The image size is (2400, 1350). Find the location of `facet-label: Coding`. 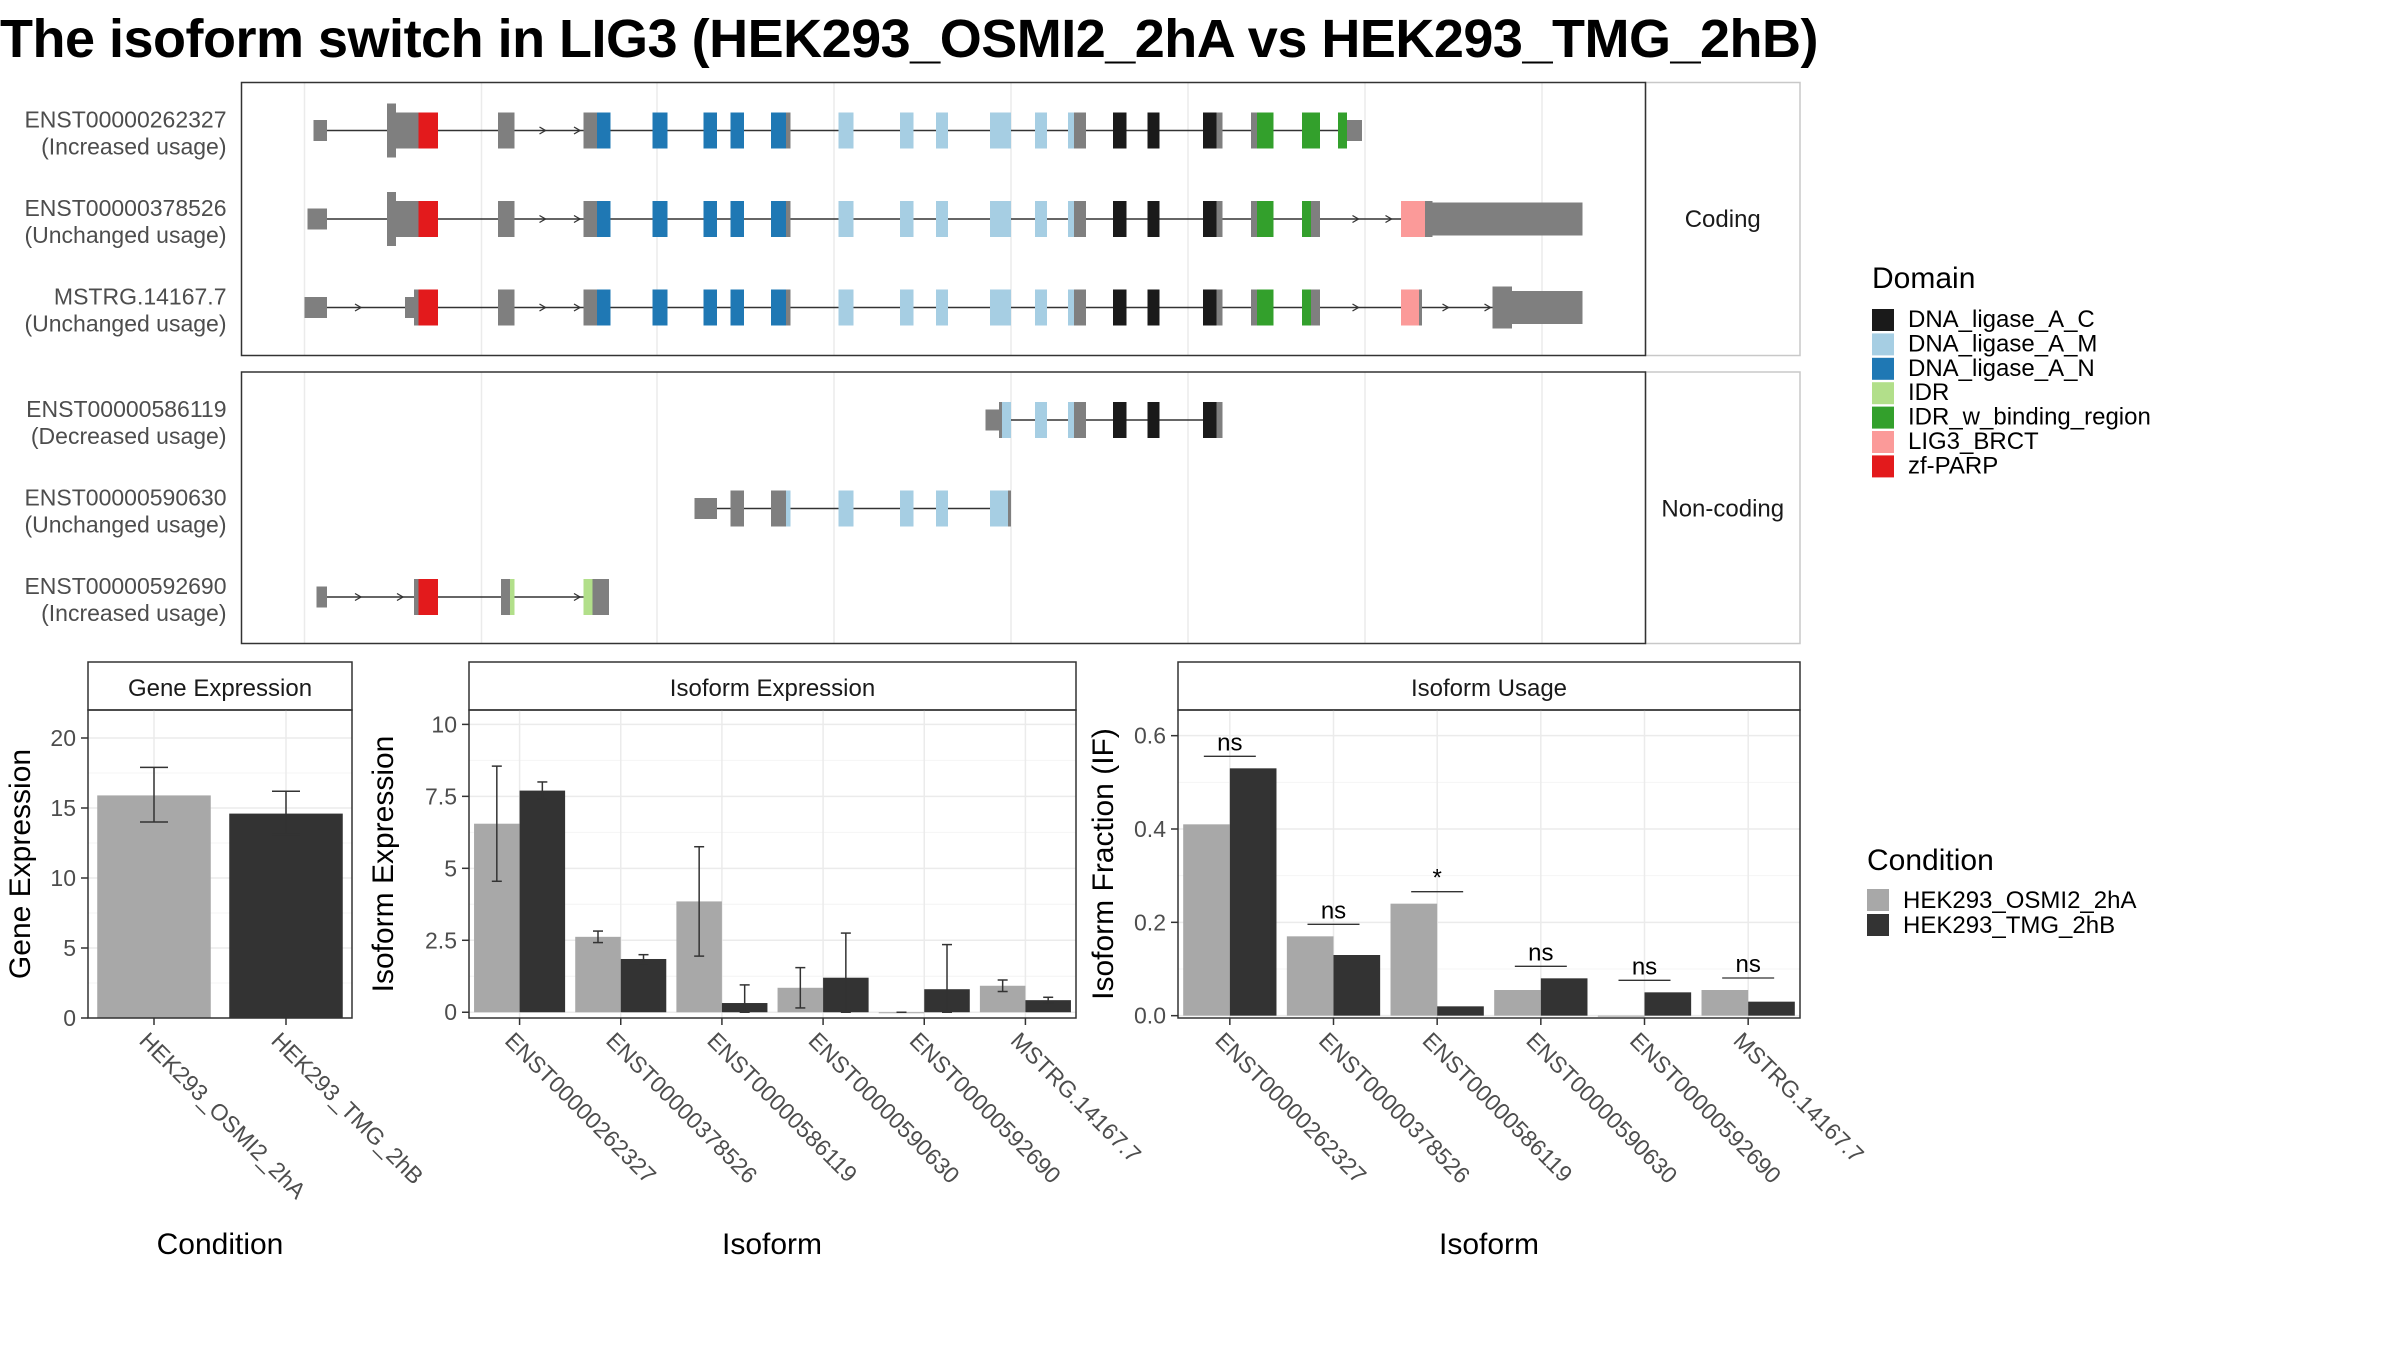

facet-label: Coding is located at coordinates (1723, 219).